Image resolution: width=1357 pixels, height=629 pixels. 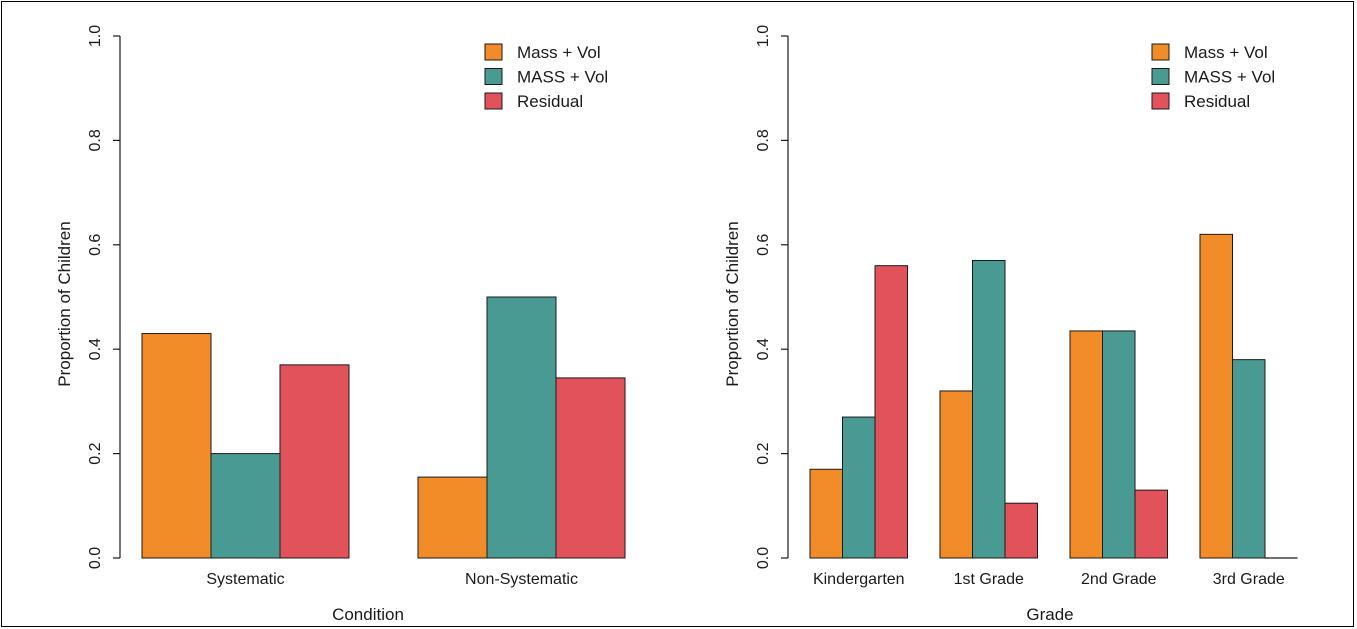 What do you see at coordinates (1119, 579) in the screenshot?
I see `x-tick-label: 2nd Grade` at bounding box center [1119, 579].